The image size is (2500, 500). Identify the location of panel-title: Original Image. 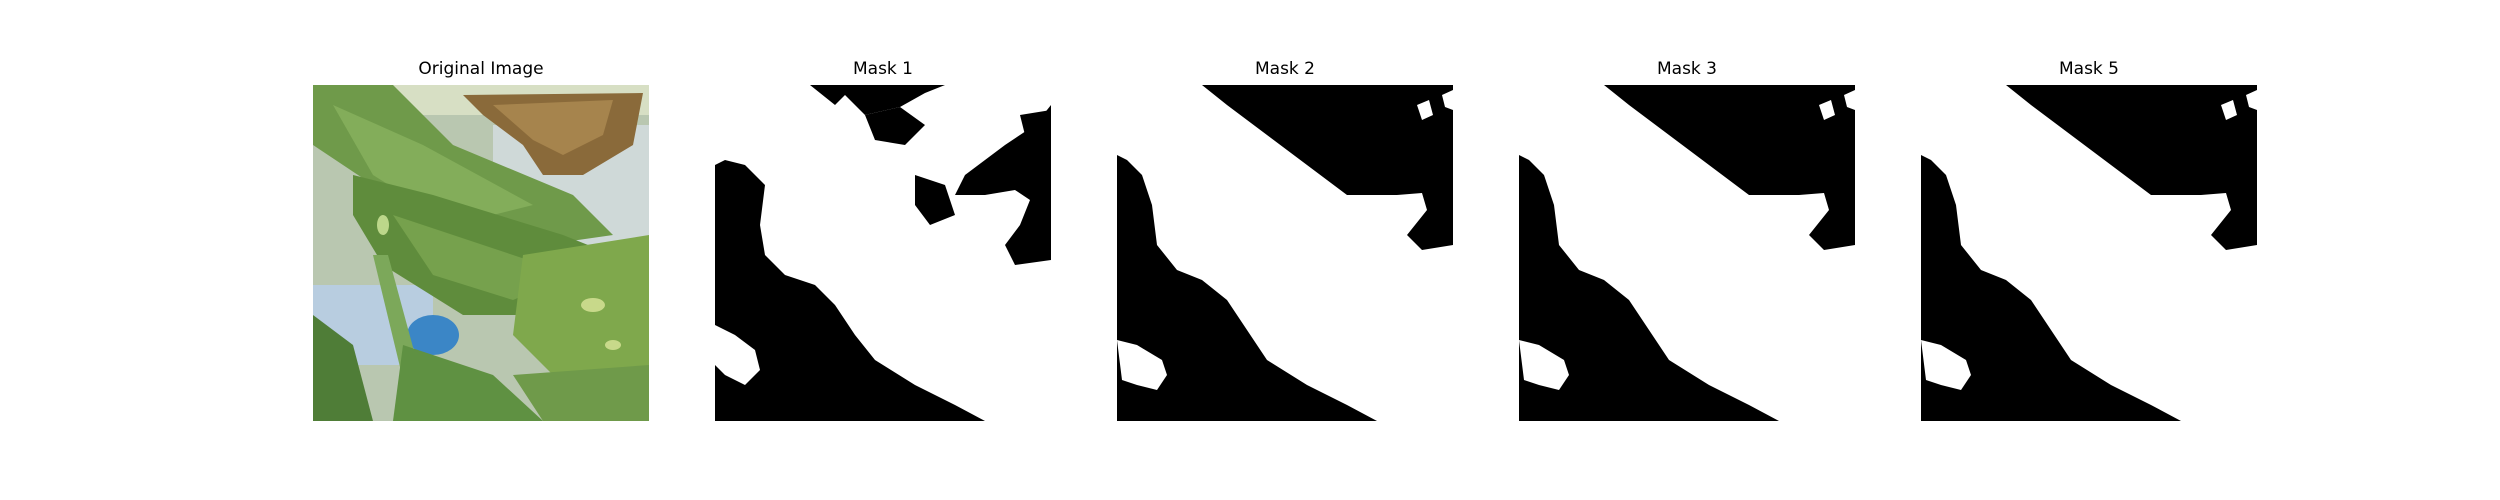
(481, 69).